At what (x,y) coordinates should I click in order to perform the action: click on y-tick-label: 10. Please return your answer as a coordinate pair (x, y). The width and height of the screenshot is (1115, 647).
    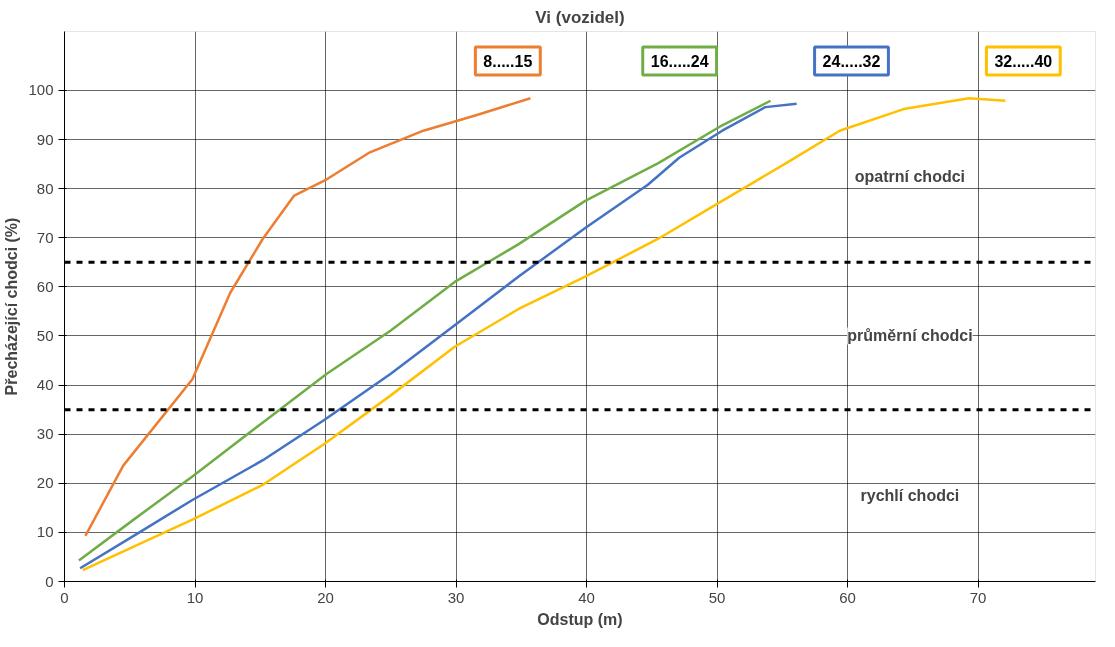
    Looking at the image, I should click on (45, 532).